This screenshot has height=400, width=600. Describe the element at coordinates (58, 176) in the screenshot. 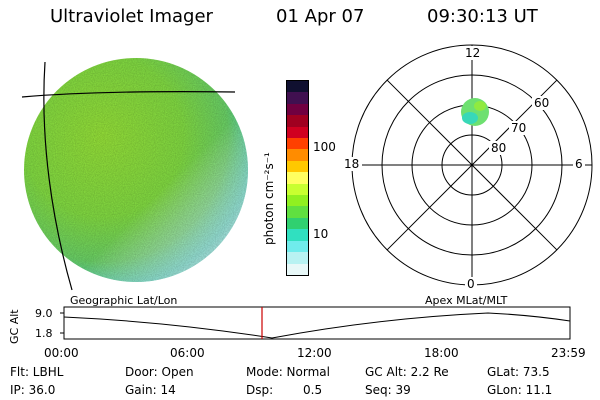

I see `longitude-line` at that location.